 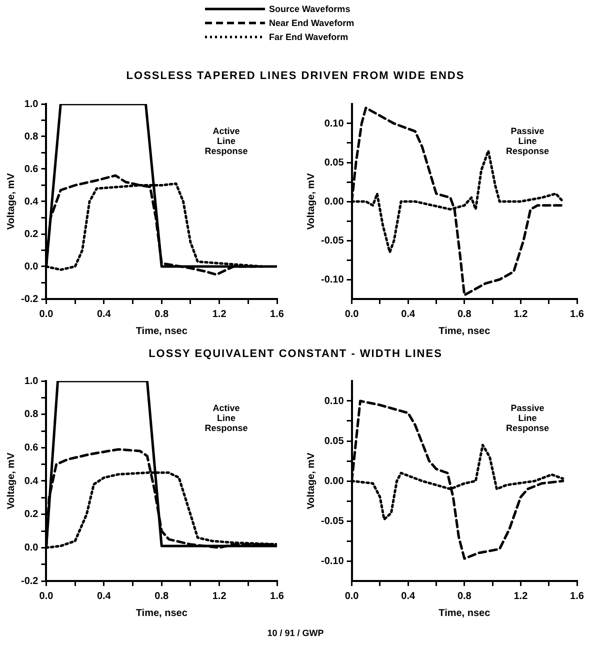 What do you see at coordinates (308, 37) in the screenshot?
I see `text: Far End Waveform` at bounding box center [308, 37].